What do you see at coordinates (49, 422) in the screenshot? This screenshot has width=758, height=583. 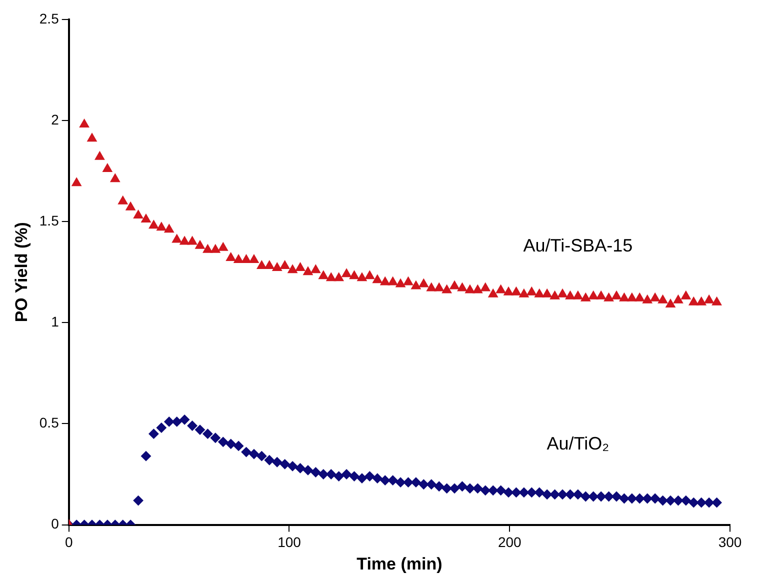 I see `y-tick-label: 0.5` at bounding box center [49, 422].